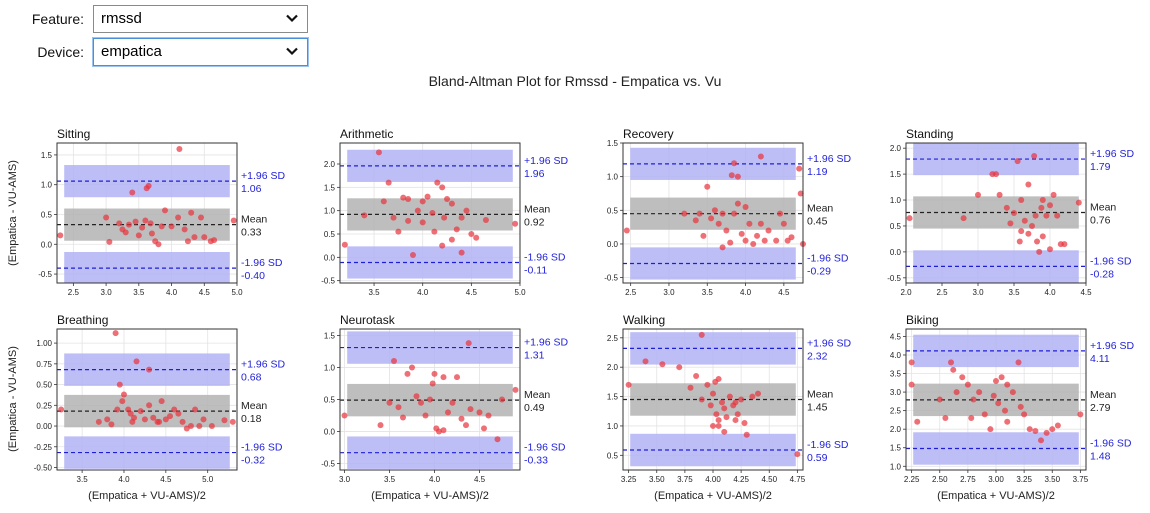 Image resolution: width=1150 pixels, height=513 pixels. Describe the element at coordinates (536, 461) in the screenshot. I see `lower-limit-value: -0.33` at that location.